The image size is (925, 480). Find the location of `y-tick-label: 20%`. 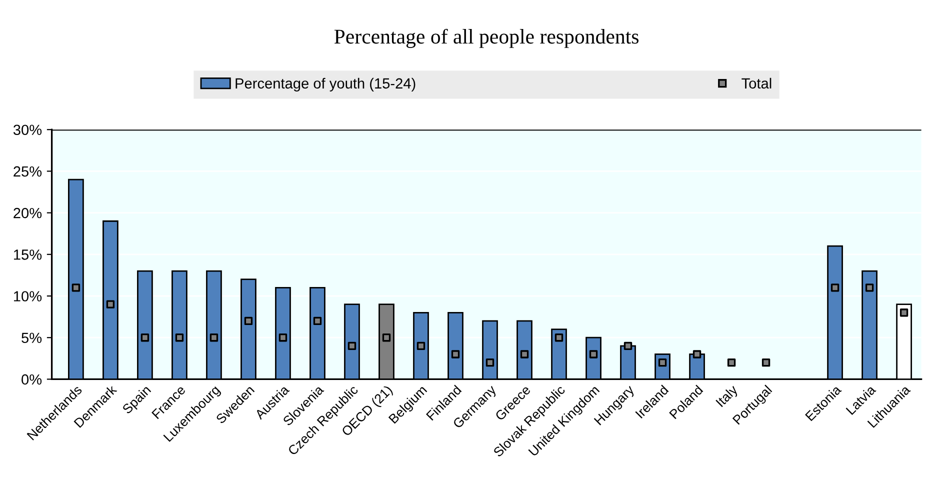

y-tick-label: 20% is located at coordinates (28, 213).